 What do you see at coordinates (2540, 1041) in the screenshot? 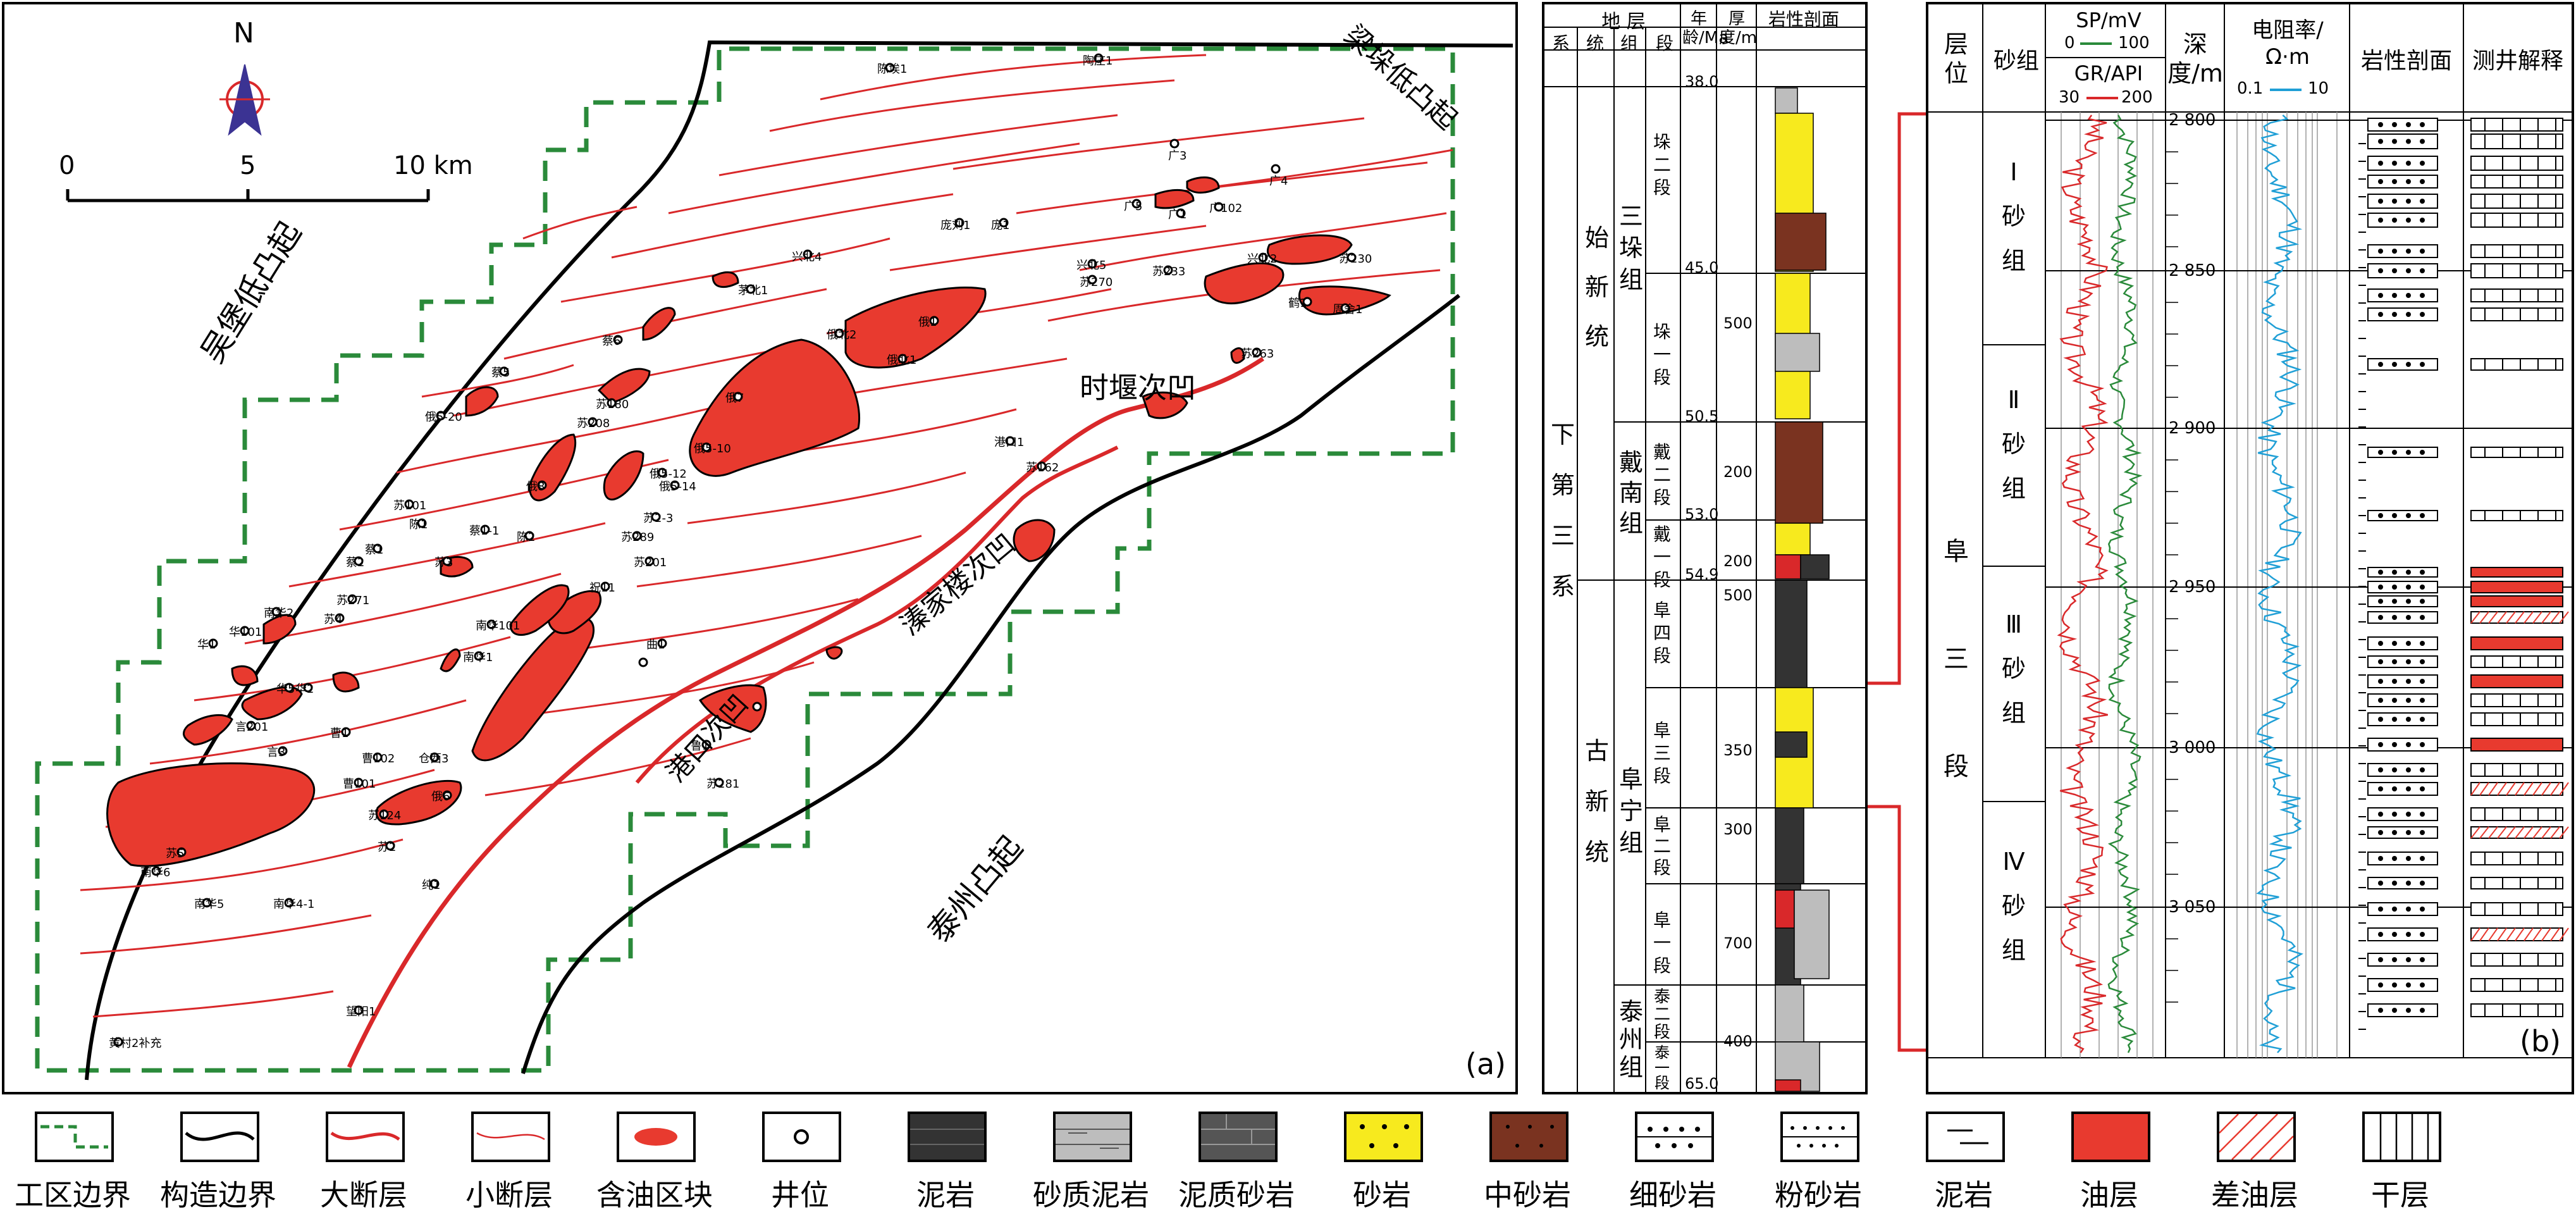
I see `log-panel-label: (b)` at bounding box center [2540, 1041].